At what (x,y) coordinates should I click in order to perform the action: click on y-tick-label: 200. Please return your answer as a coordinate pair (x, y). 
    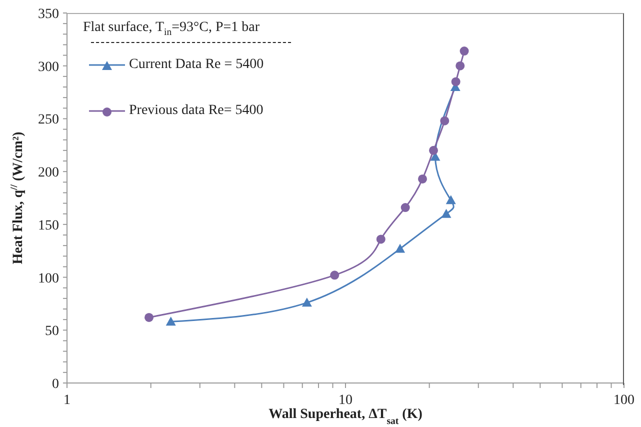
    Looking at the image, I should click on (48, 173).